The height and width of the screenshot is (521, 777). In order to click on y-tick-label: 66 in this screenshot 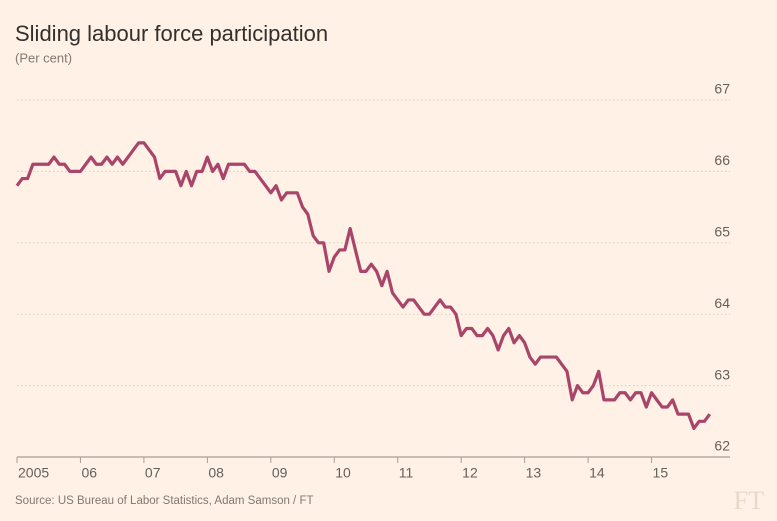, I will do `click(722, 160)`.